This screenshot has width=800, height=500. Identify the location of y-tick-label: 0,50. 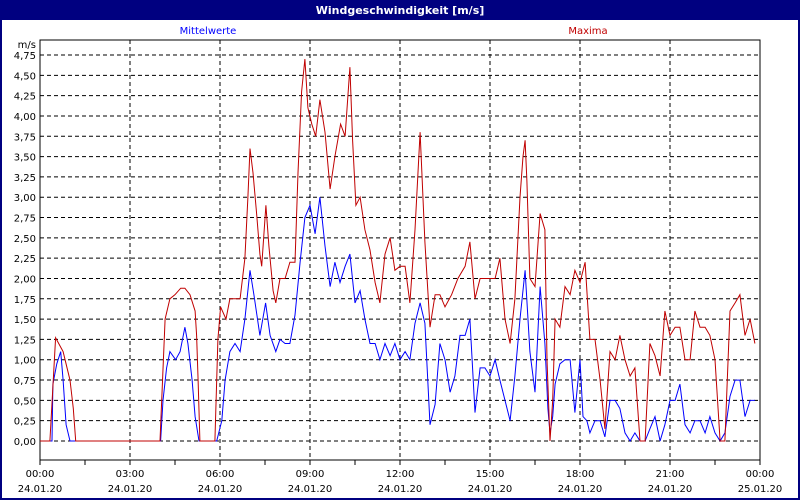
(25, 401).